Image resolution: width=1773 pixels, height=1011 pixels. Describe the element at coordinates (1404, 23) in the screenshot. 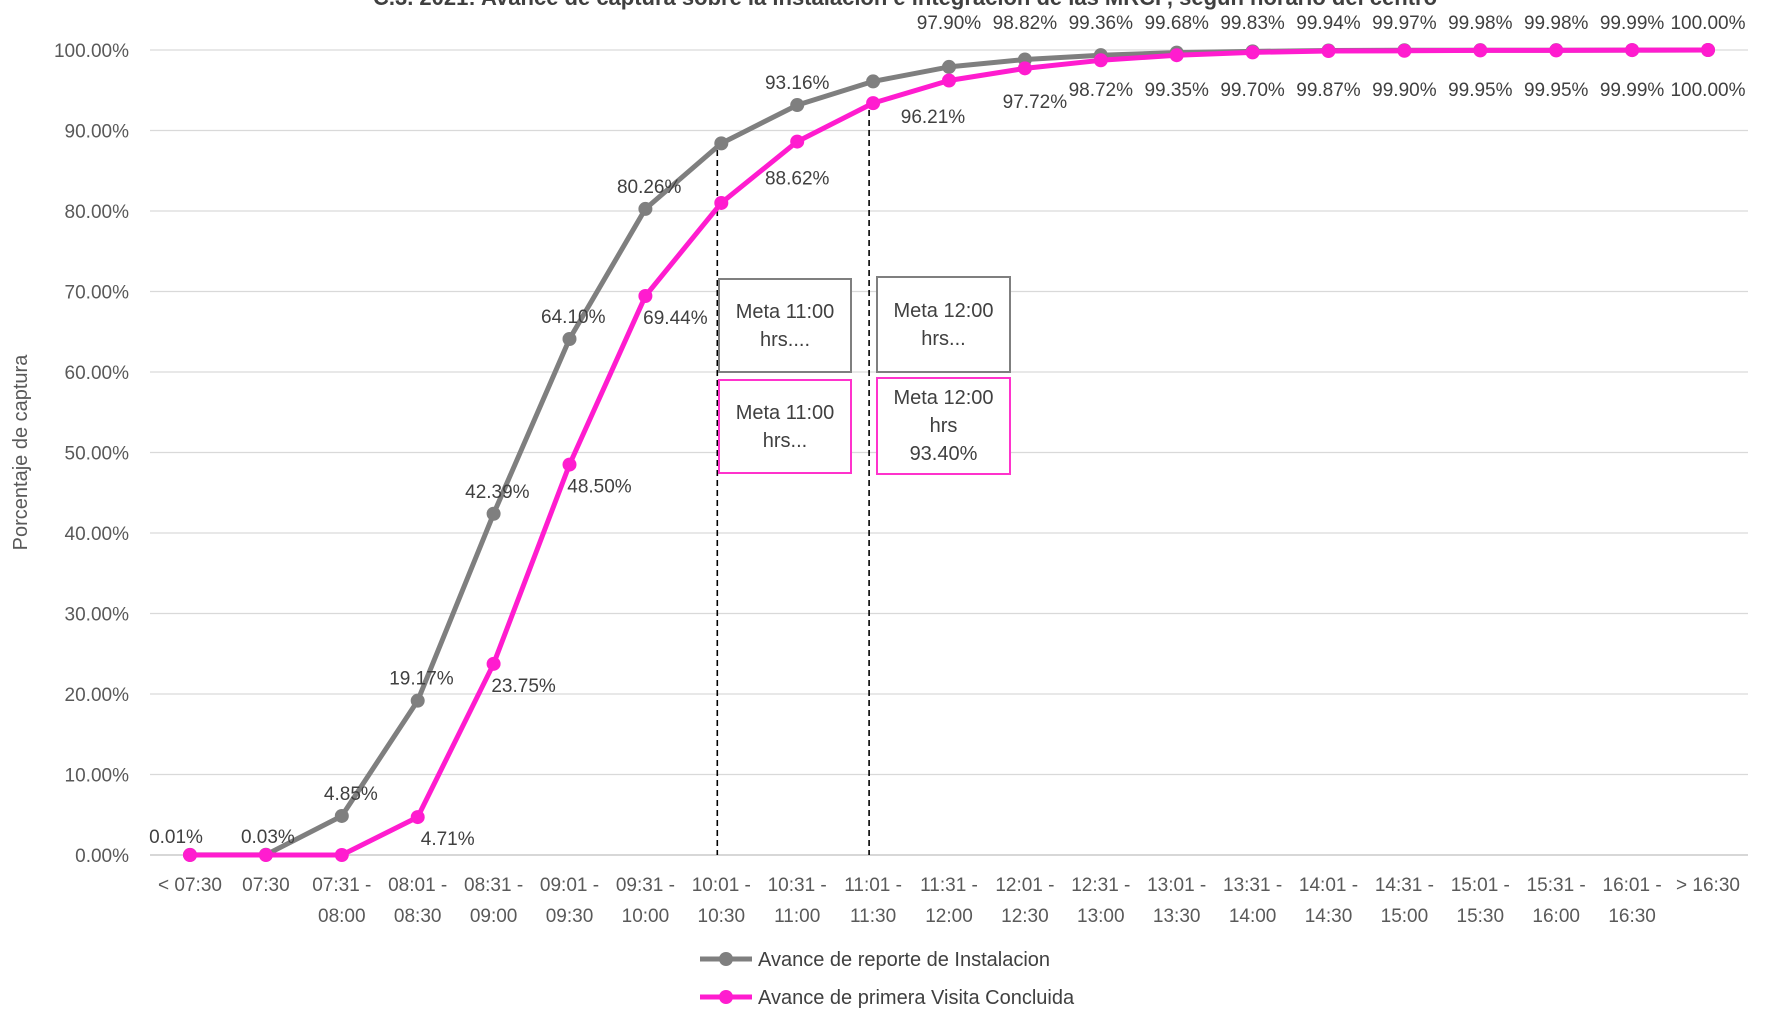

I see `series-0-data-label: 99.97%` at that location.